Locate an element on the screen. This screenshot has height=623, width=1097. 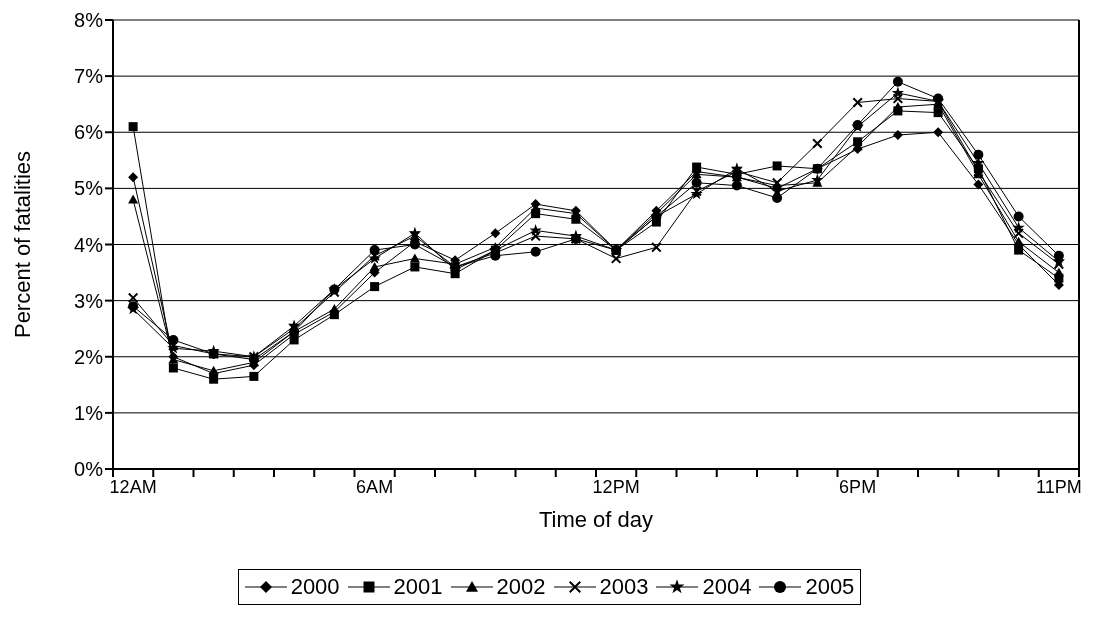
legend-label: 2003 is located at coordinates (624, 587).